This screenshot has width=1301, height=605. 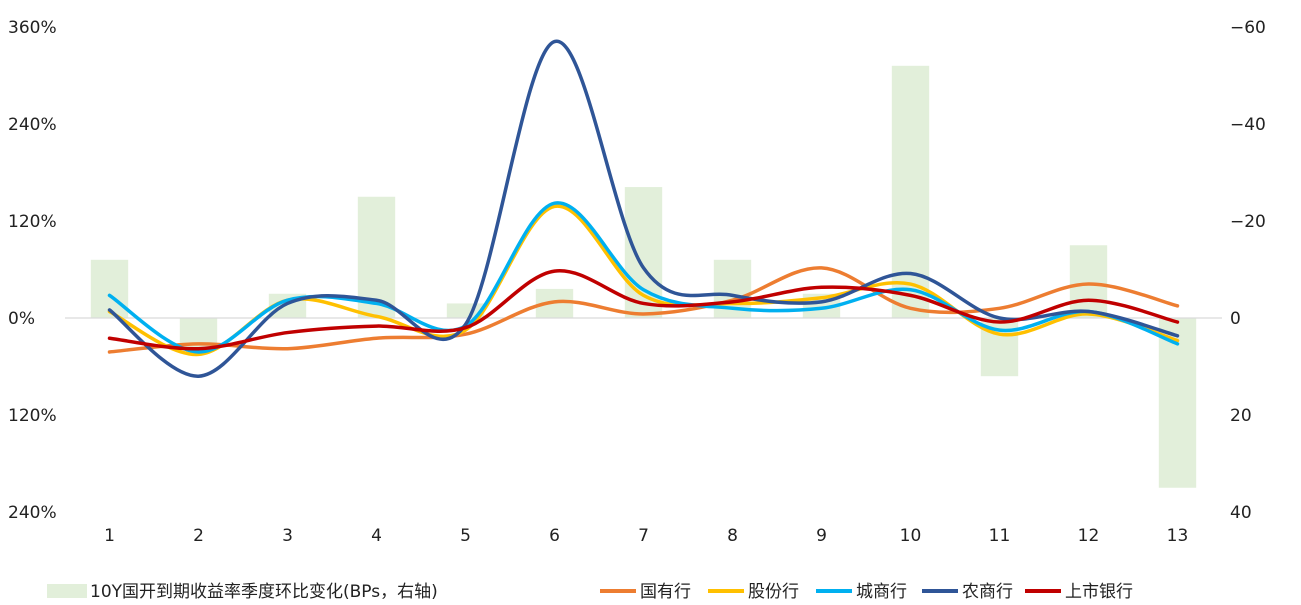 What do you see at coordinates (881, 592) in the screenshot?
I see `legend-label-2: 城商行` at bounding box center [881, 592].